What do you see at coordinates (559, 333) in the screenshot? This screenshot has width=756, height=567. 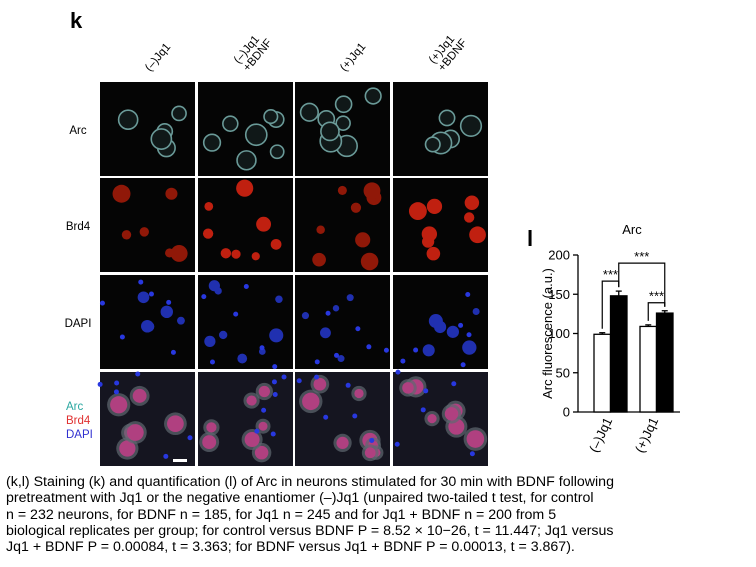 I see `y-tick-label: 100` at bounding box center [559, 333].